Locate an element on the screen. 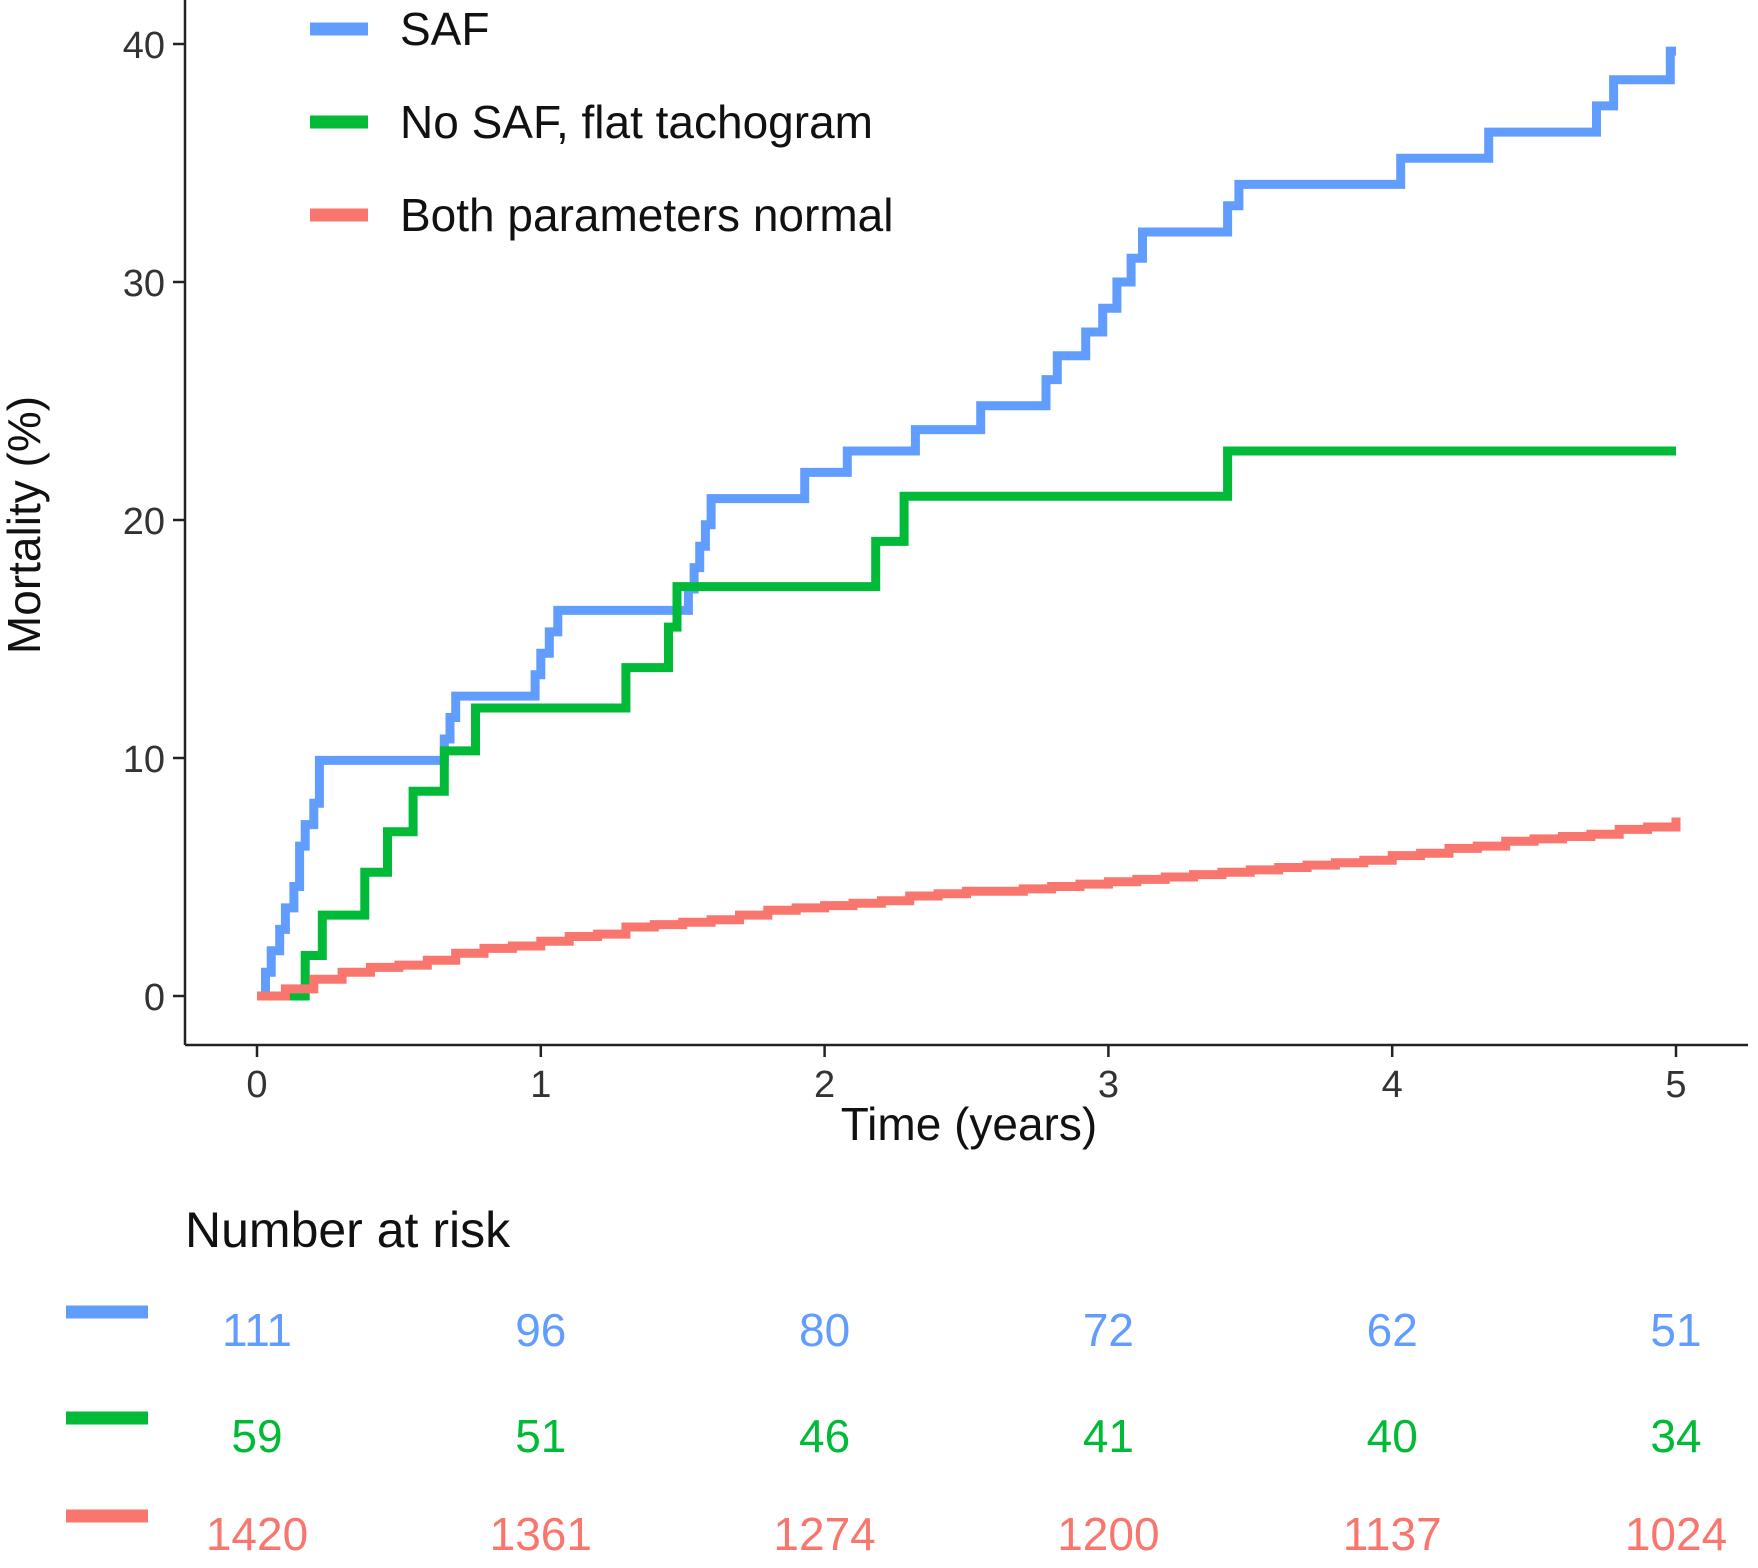  legend-label: Both parameters normal is located at coordinates (646, 215).